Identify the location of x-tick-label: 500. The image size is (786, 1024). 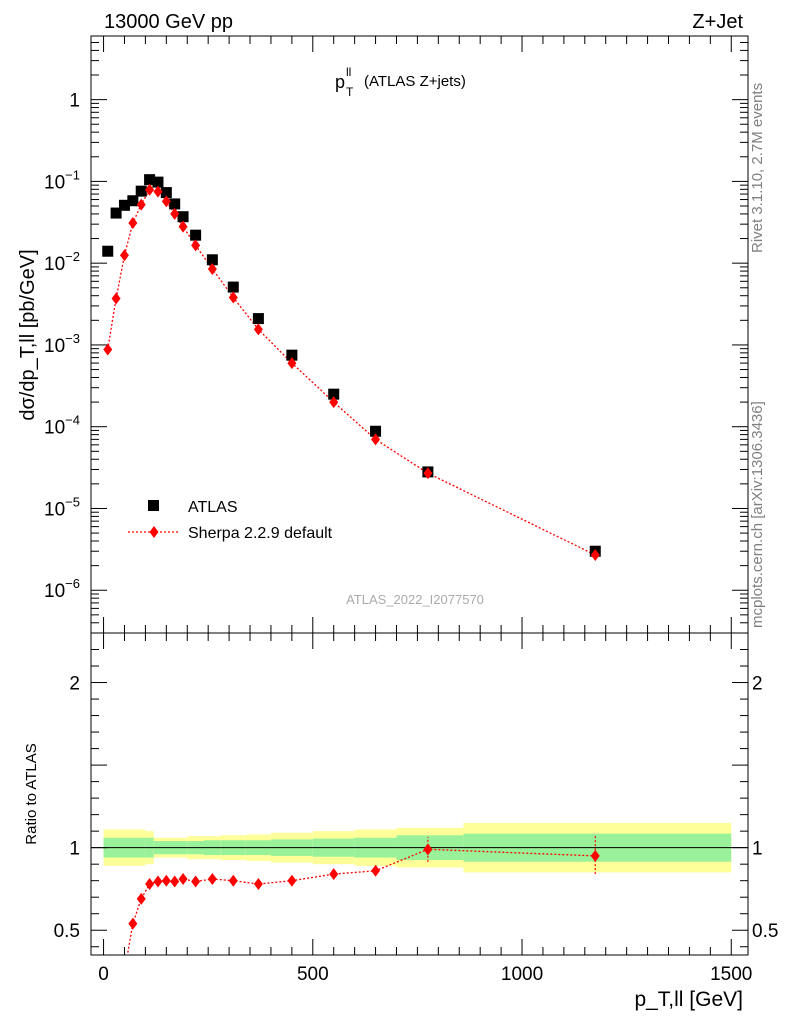
(313, 974).